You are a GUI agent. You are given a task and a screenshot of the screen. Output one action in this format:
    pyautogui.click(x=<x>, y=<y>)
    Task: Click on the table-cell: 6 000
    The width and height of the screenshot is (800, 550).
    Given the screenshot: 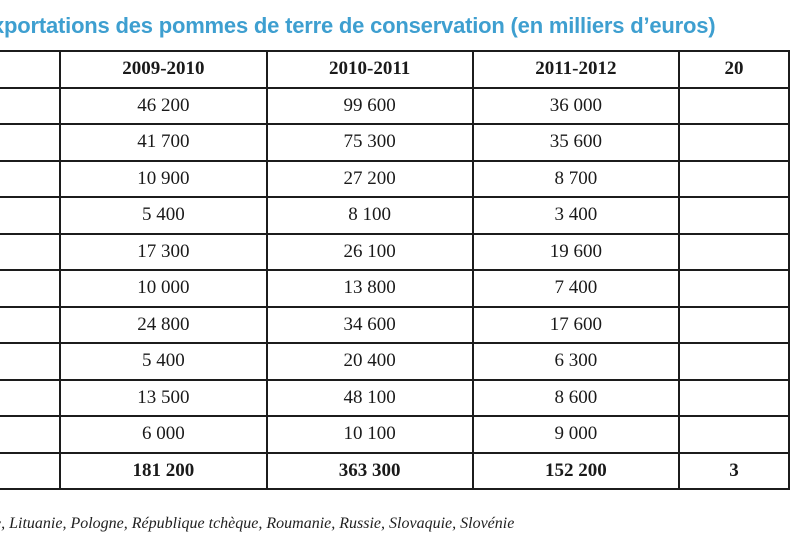 What is the action you would take?
    pyautogui.click(x=163, y=434)
    